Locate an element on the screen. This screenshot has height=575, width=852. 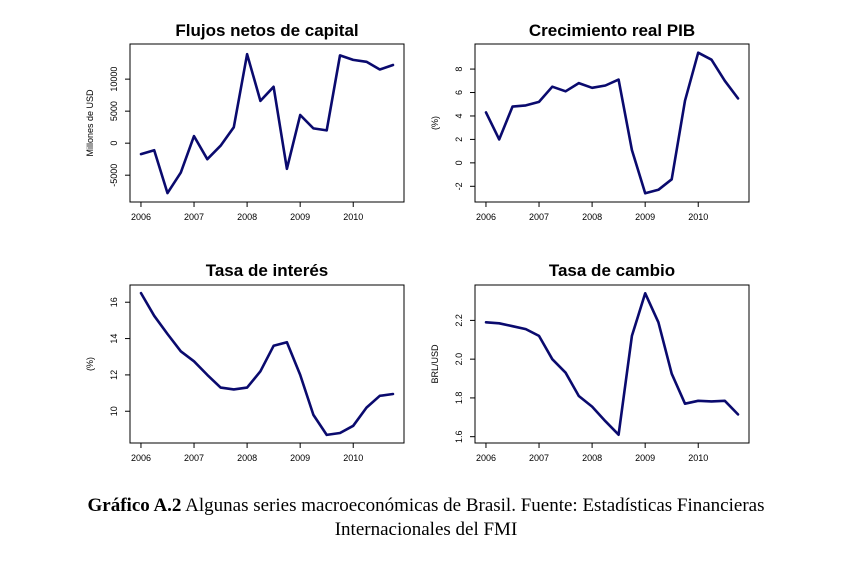
panel-3-y-axis-label: (%) is located at coordinates (90, 364).